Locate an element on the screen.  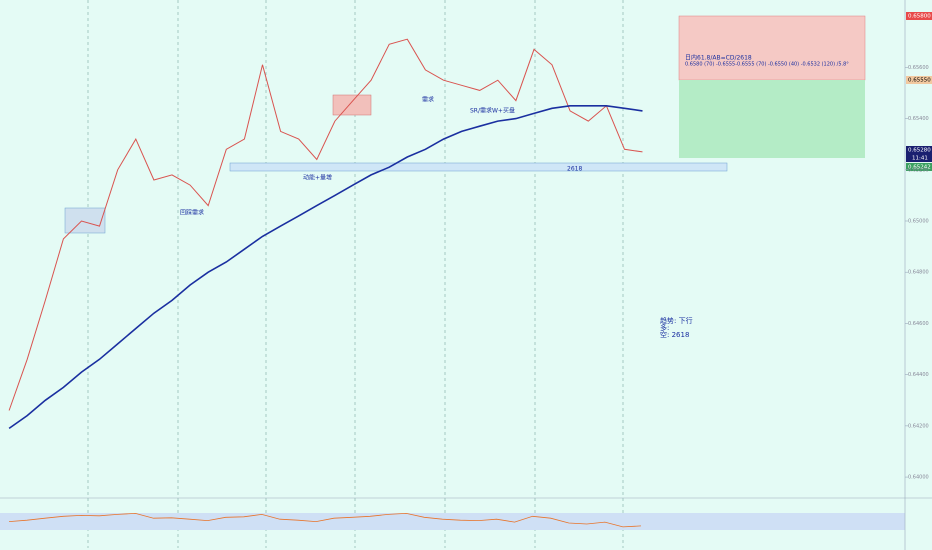
target-zone is located at coordinates (772, 119).